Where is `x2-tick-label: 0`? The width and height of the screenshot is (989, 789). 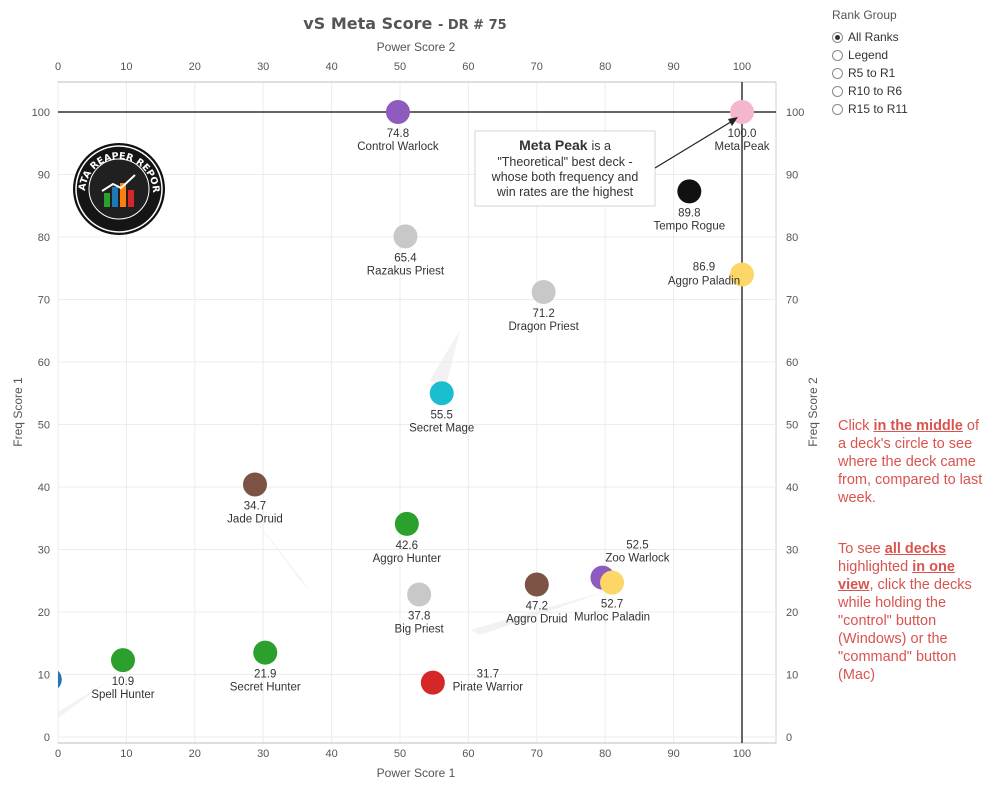
x2-tick-label: 0 is located at coordinates (58, 67).